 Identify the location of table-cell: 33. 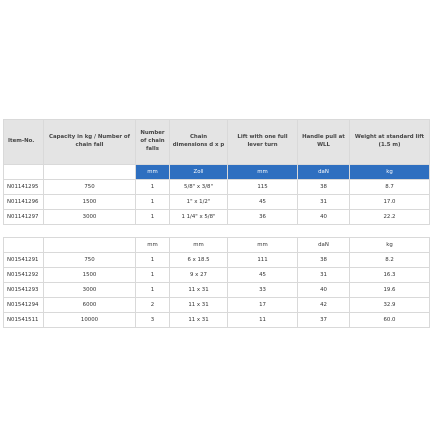
(262, 290).